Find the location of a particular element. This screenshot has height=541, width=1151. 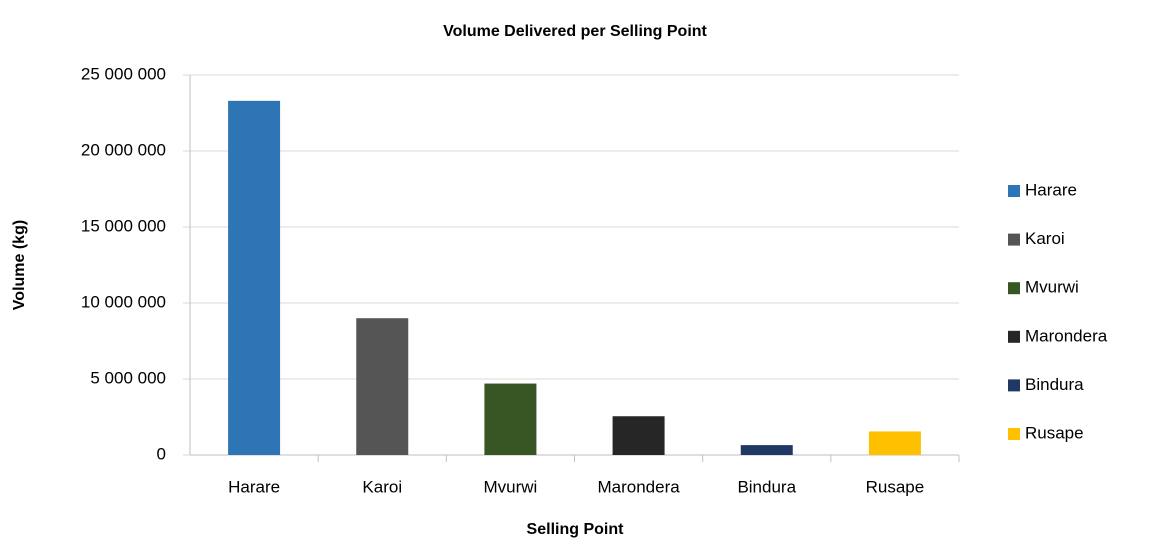

y-tick-label: 15 000 000 is located at coordinates (123, 225).